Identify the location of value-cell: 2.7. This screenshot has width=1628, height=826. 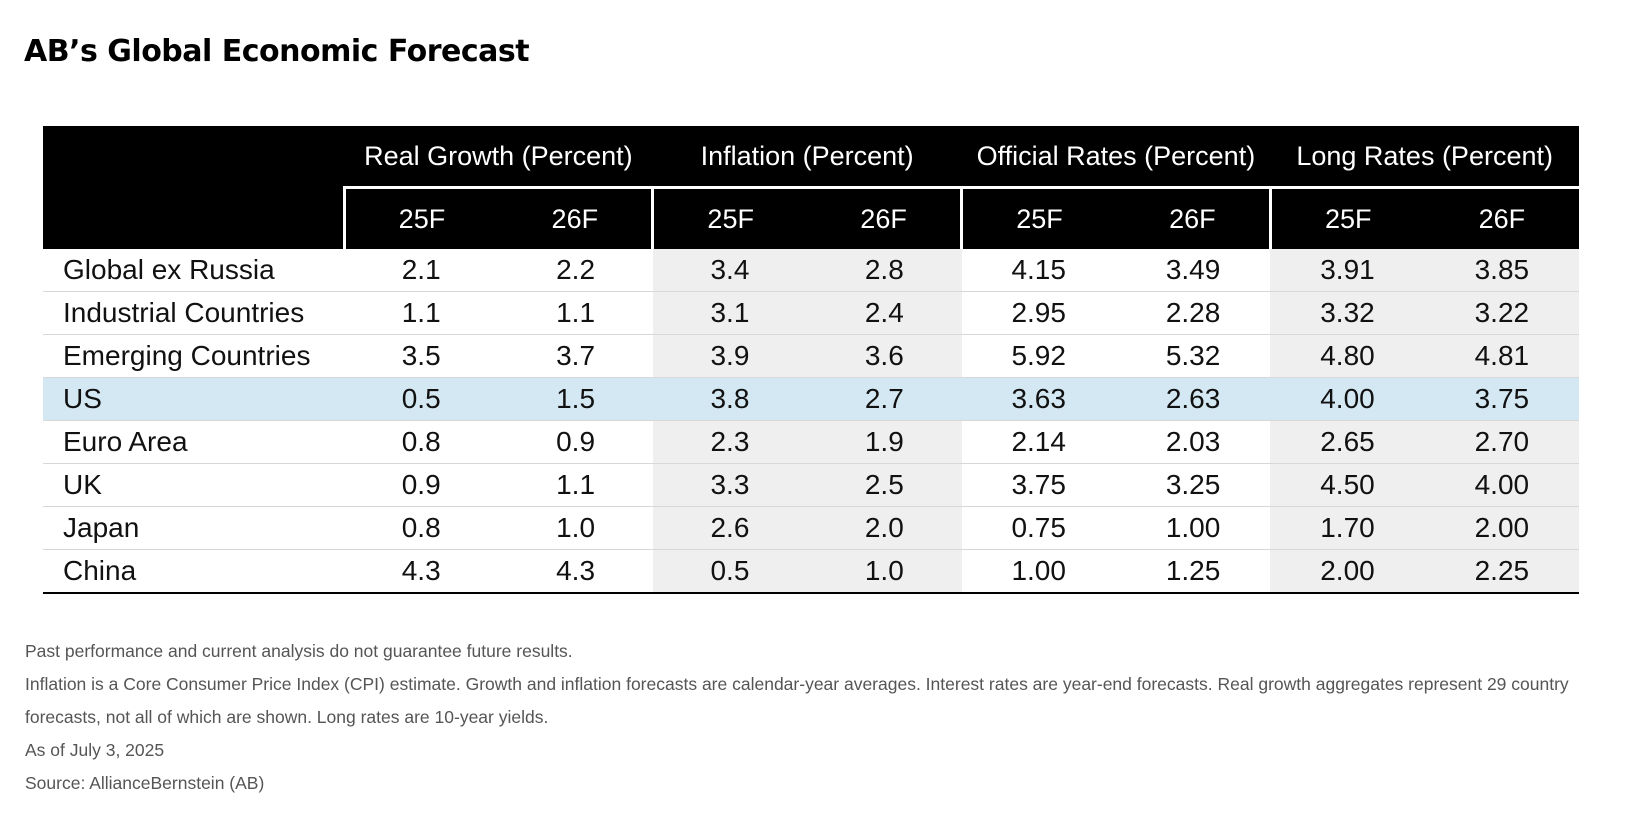
(884, 399).